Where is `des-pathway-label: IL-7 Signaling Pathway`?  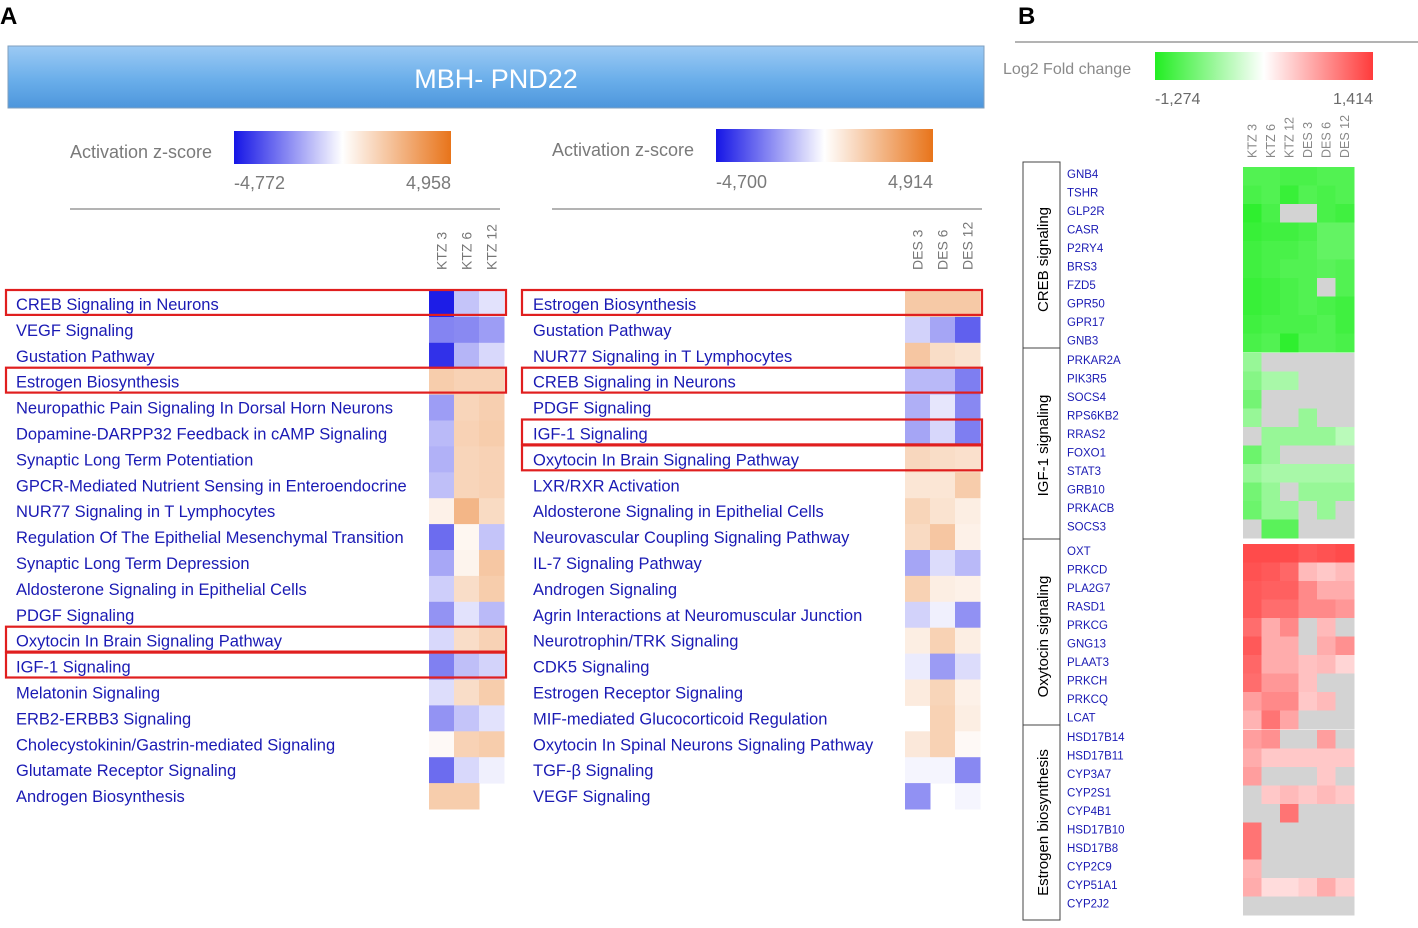
des-pathway-label: IL-7 Signaling Pathway is located at coordinates (618, 564).